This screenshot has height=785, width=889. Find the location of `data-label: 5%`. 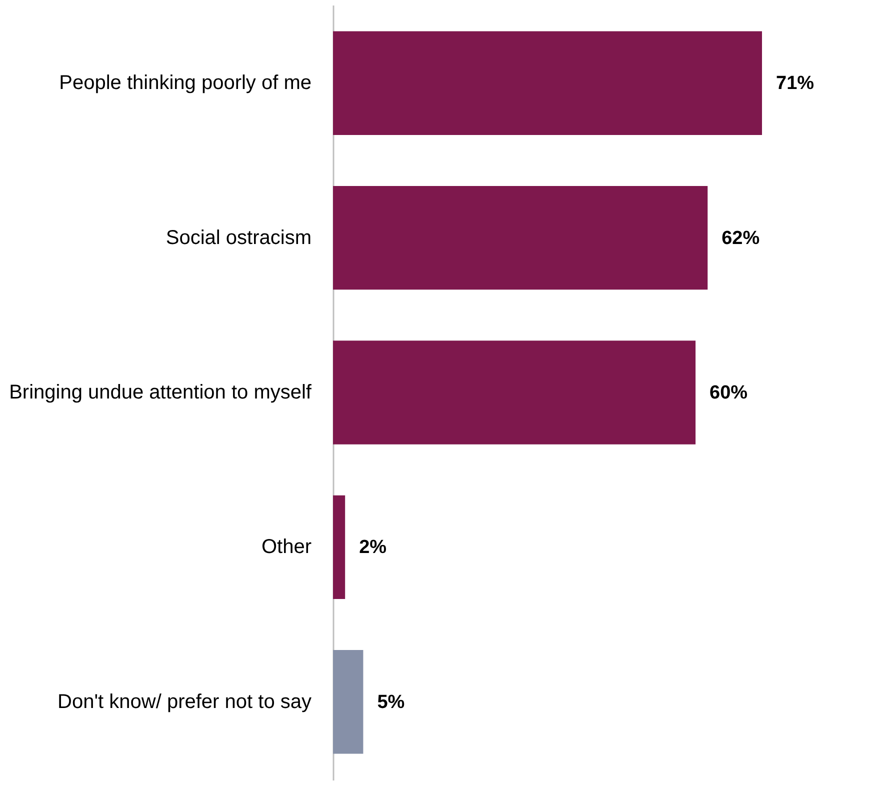

data-label: 5% is located at coordinates (391, 702).